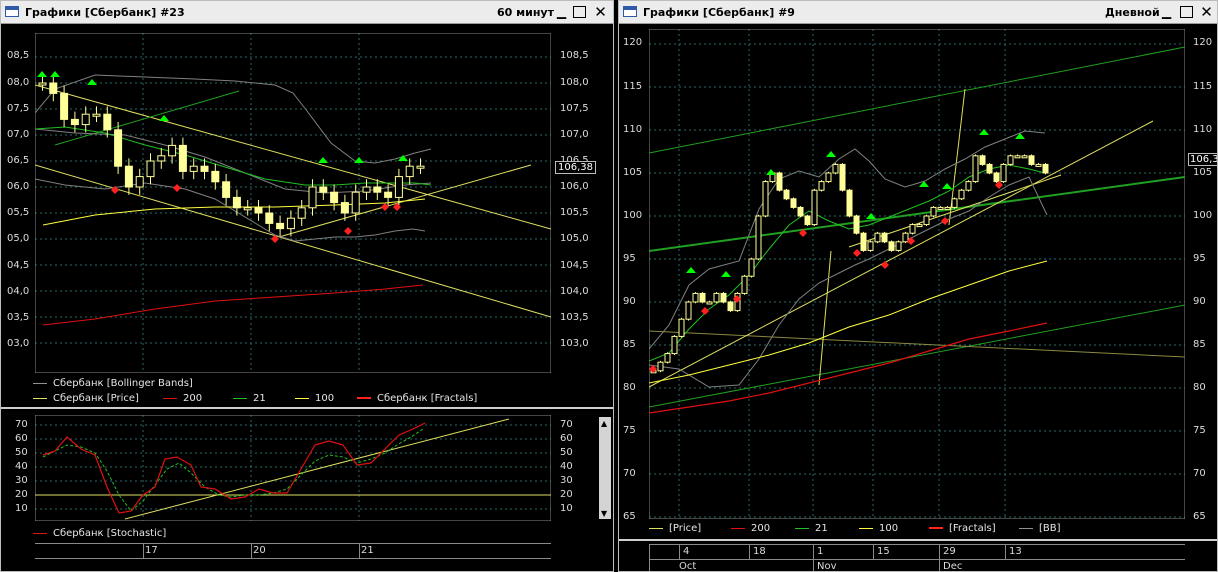 This screenshot has width=1218, height=572. I want to click on left-titlebar: Графики [Сбербанк] #23 60 минут ▁ ✕, so click(307, 12).